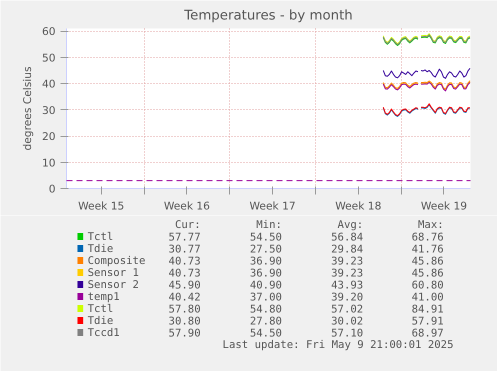  What do you see at coordinates (444, 206) in the screenshot?
I see `x-tick-label: Week 19` at bounding box center [444, 206].